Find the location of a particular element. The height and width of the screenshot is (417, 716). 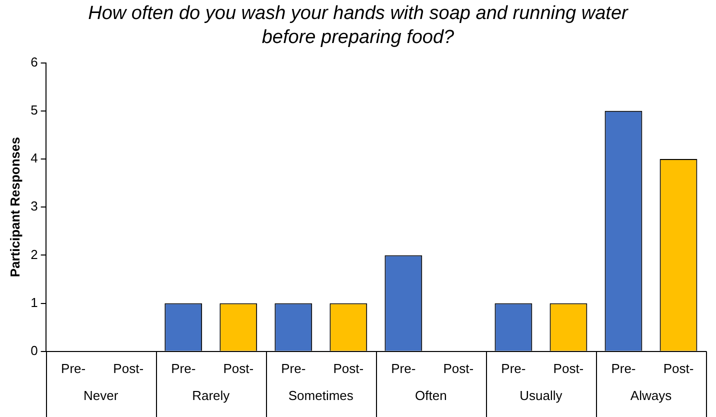

y-tick-label: 6 is located at coordinates (34, 62).